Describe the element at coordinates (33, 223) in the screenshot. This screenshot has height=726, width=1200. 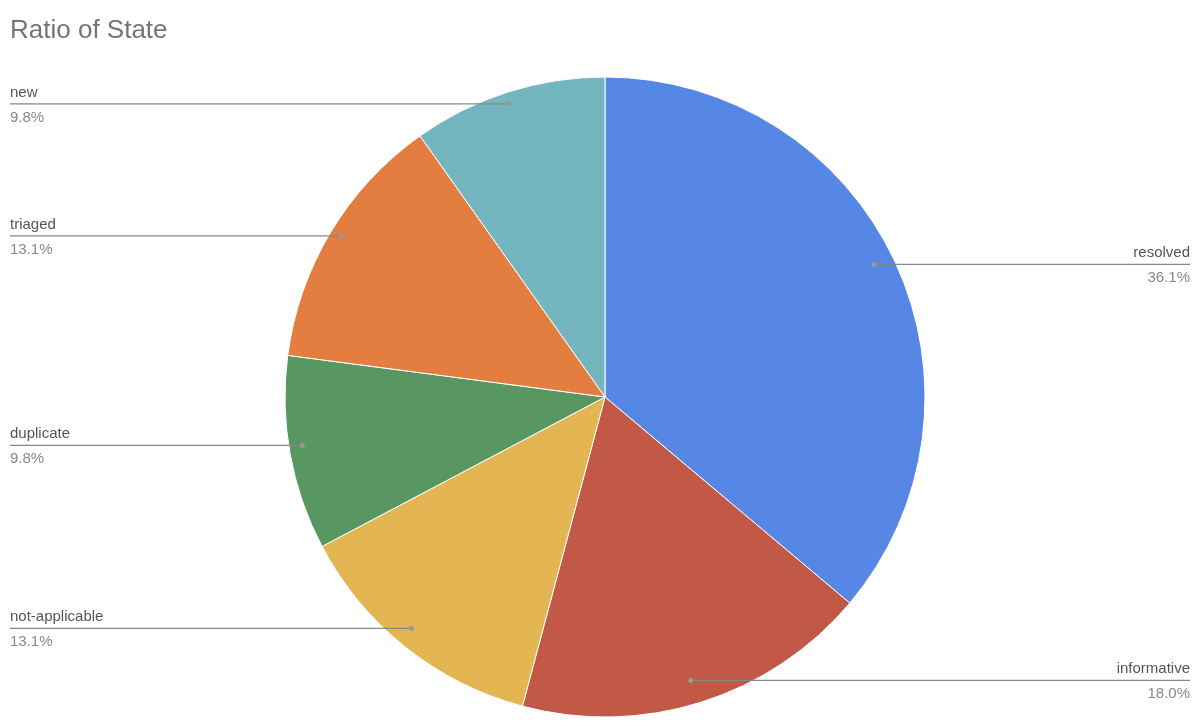
I see `slice-label: triaged` at that location.